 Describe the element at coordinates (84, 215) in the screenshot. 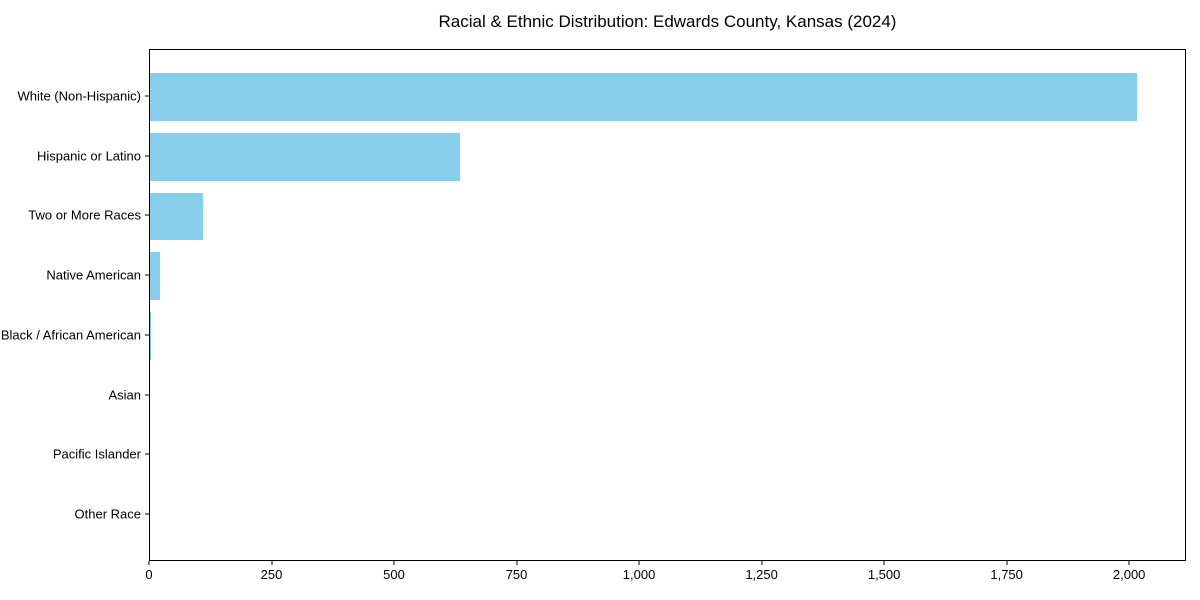

I see `y-tick-label-two-or-more-races: Two or More Races` at that location.